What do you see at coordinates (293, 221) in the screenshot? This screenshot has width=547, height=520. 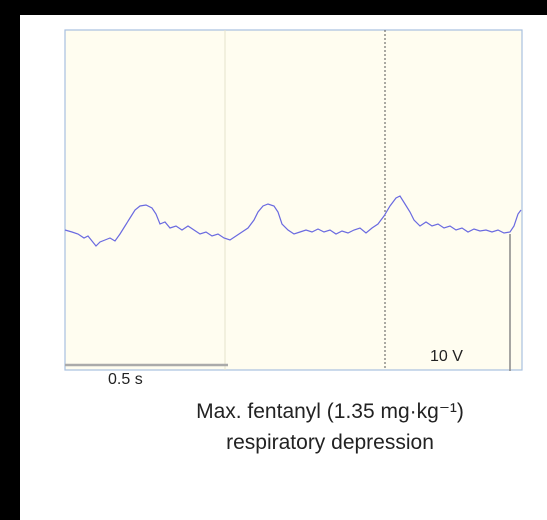 I see `respiratory-trace` at bounding box center [293, 221].